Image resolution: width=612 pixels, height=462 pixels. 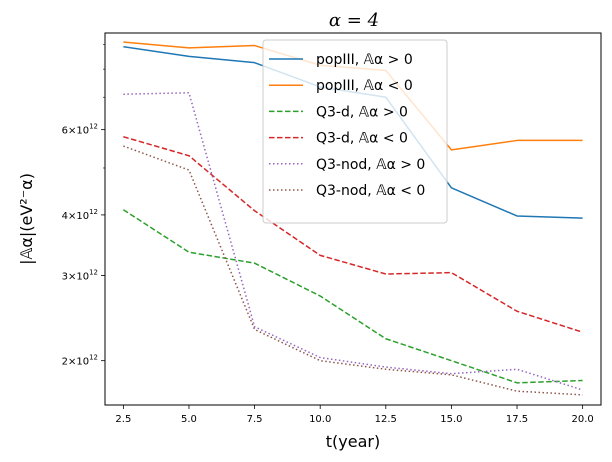 I want to click on y-tick-label-0: 2×10¹², so click(x=80, y=361).